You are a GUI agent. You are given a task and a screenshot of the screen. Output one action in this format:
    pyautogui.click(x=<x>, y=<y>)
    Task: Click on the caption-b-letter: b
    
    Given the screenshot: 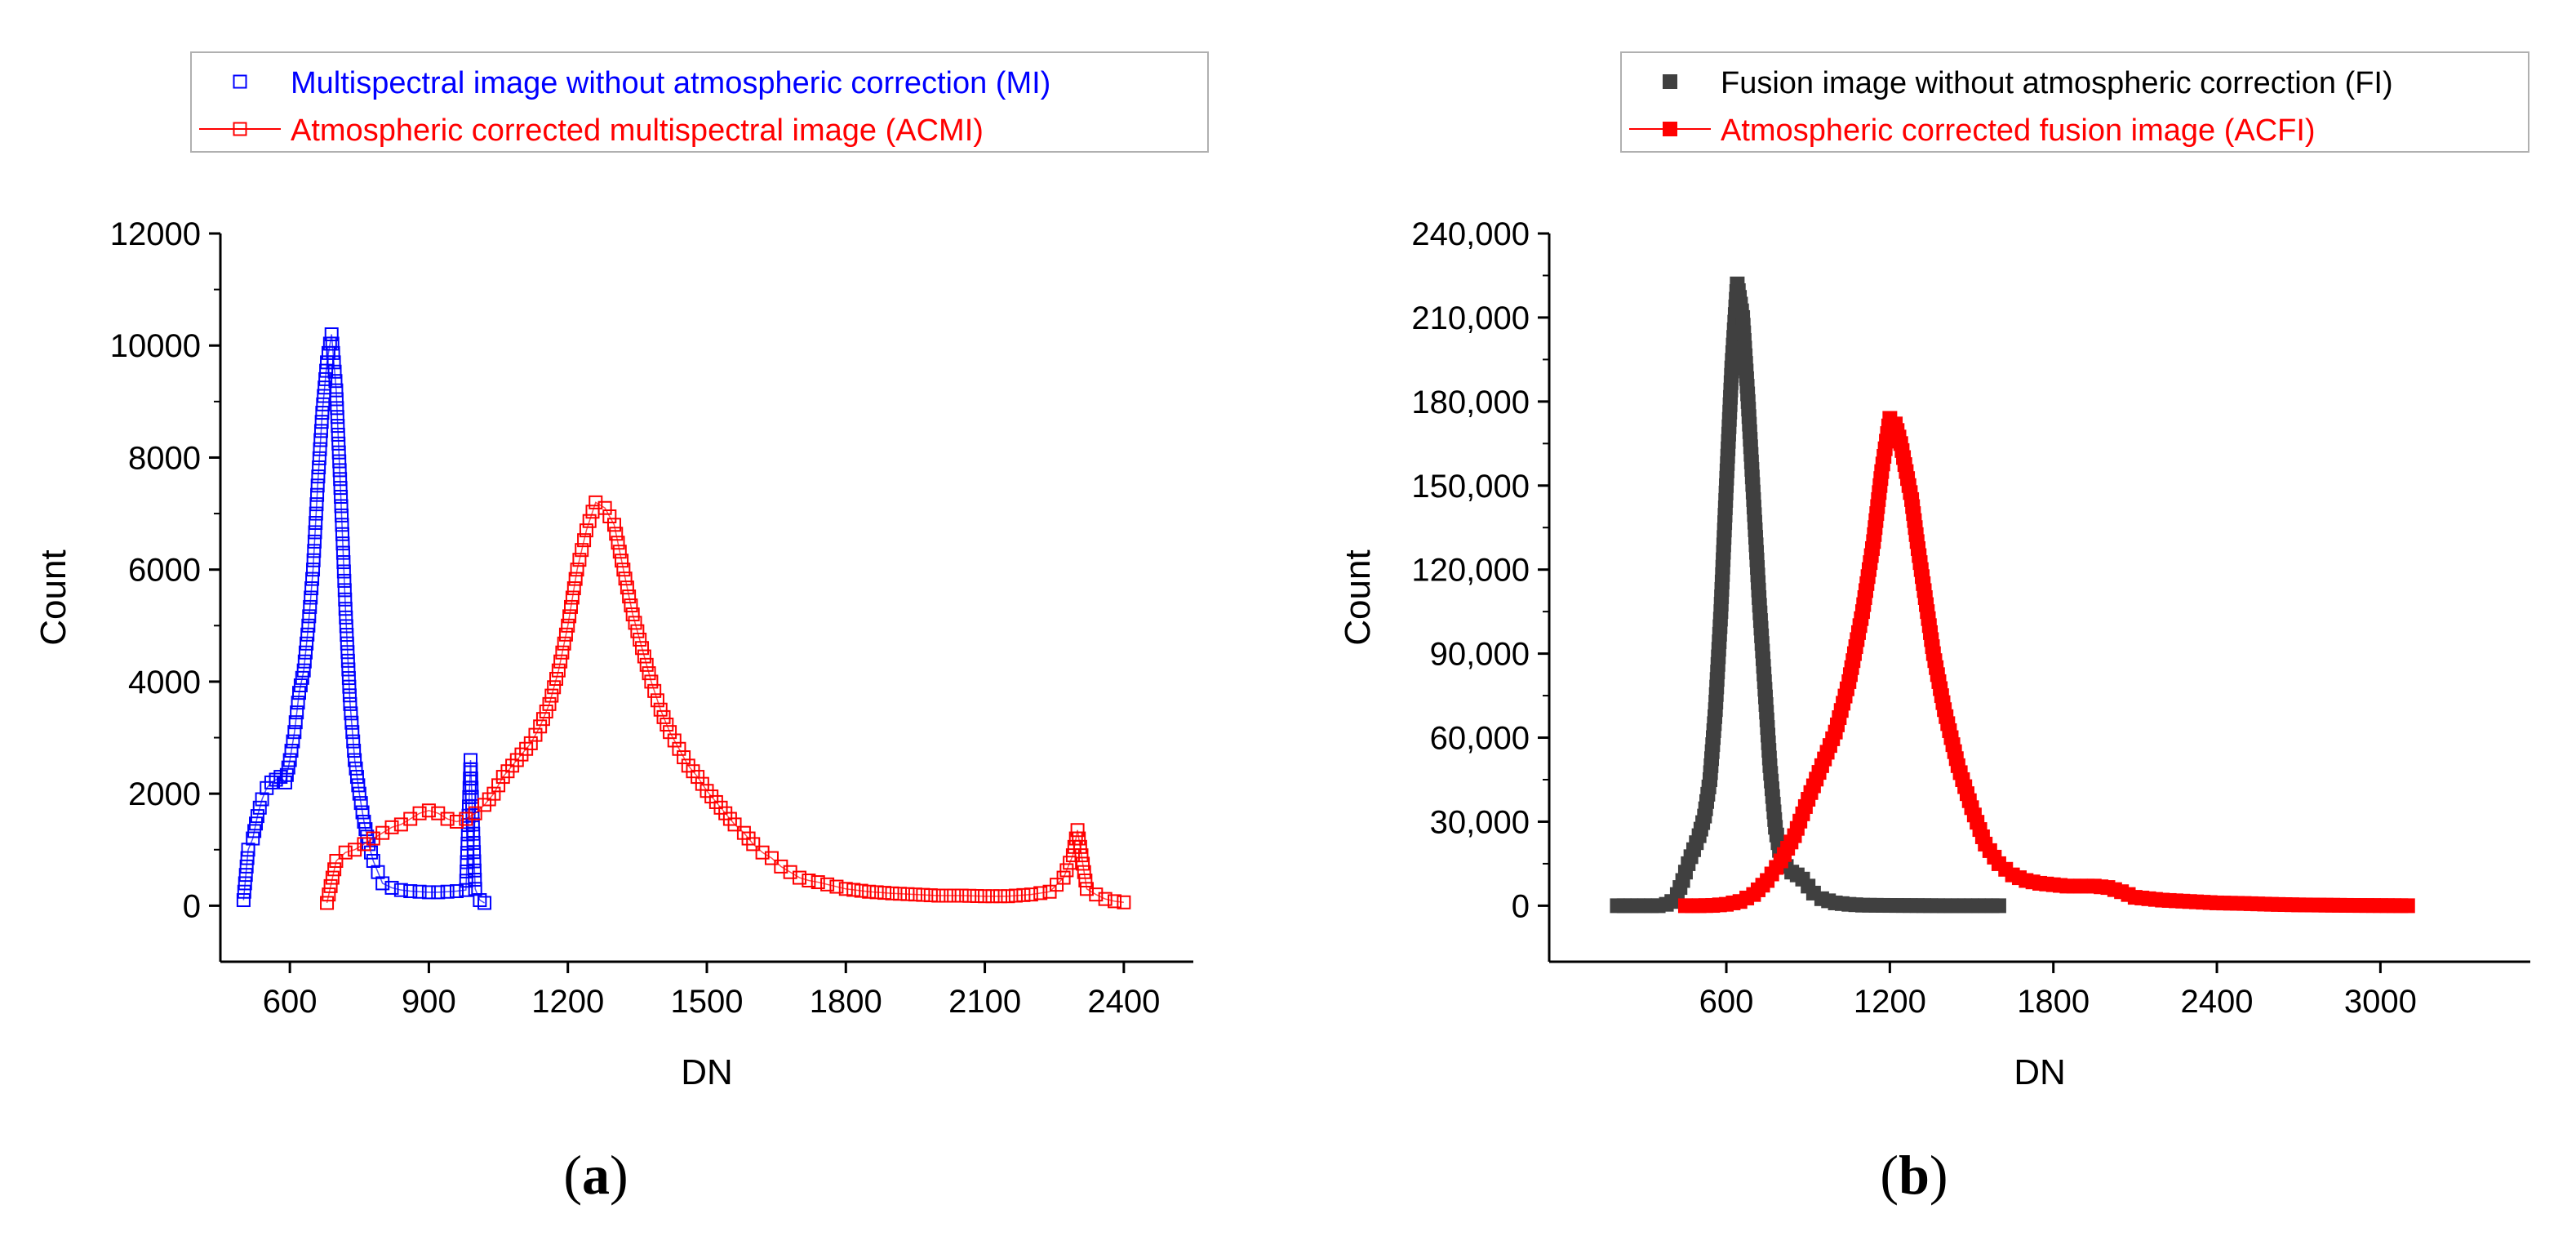 What is the action you would take?
    pyautogui.click(x=1914, y=1175)
    